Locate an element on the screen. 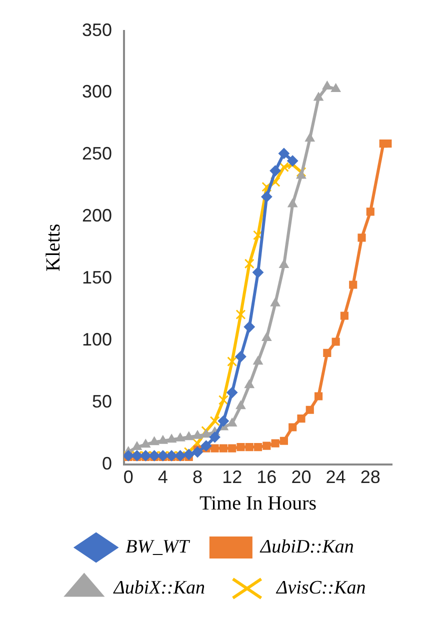 This screenshot has width=430, height=618. y-tick-label: 300 is located at coordinates (97, 92).